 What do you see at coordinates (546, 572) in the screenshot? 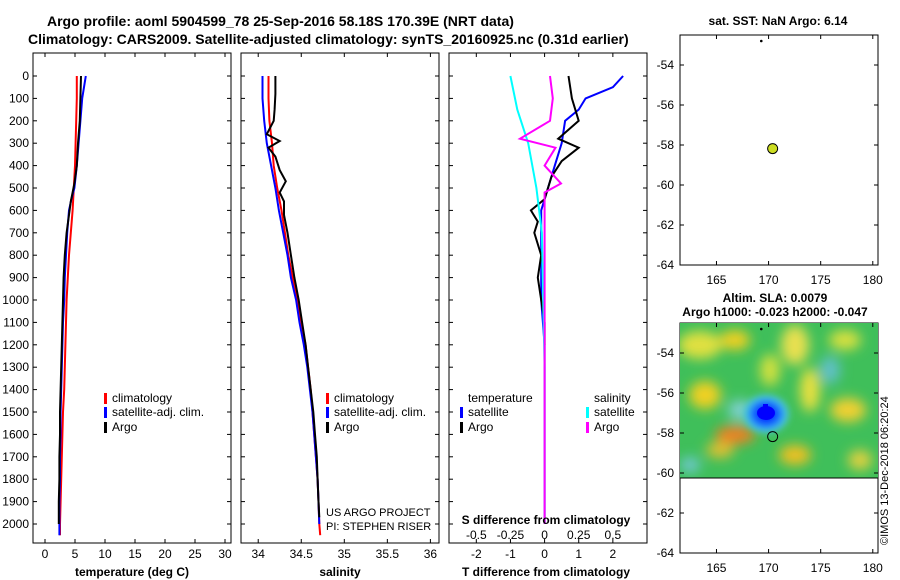
I see `difference-xlabel: T difference from climatology` at bounding box center [546, 572].